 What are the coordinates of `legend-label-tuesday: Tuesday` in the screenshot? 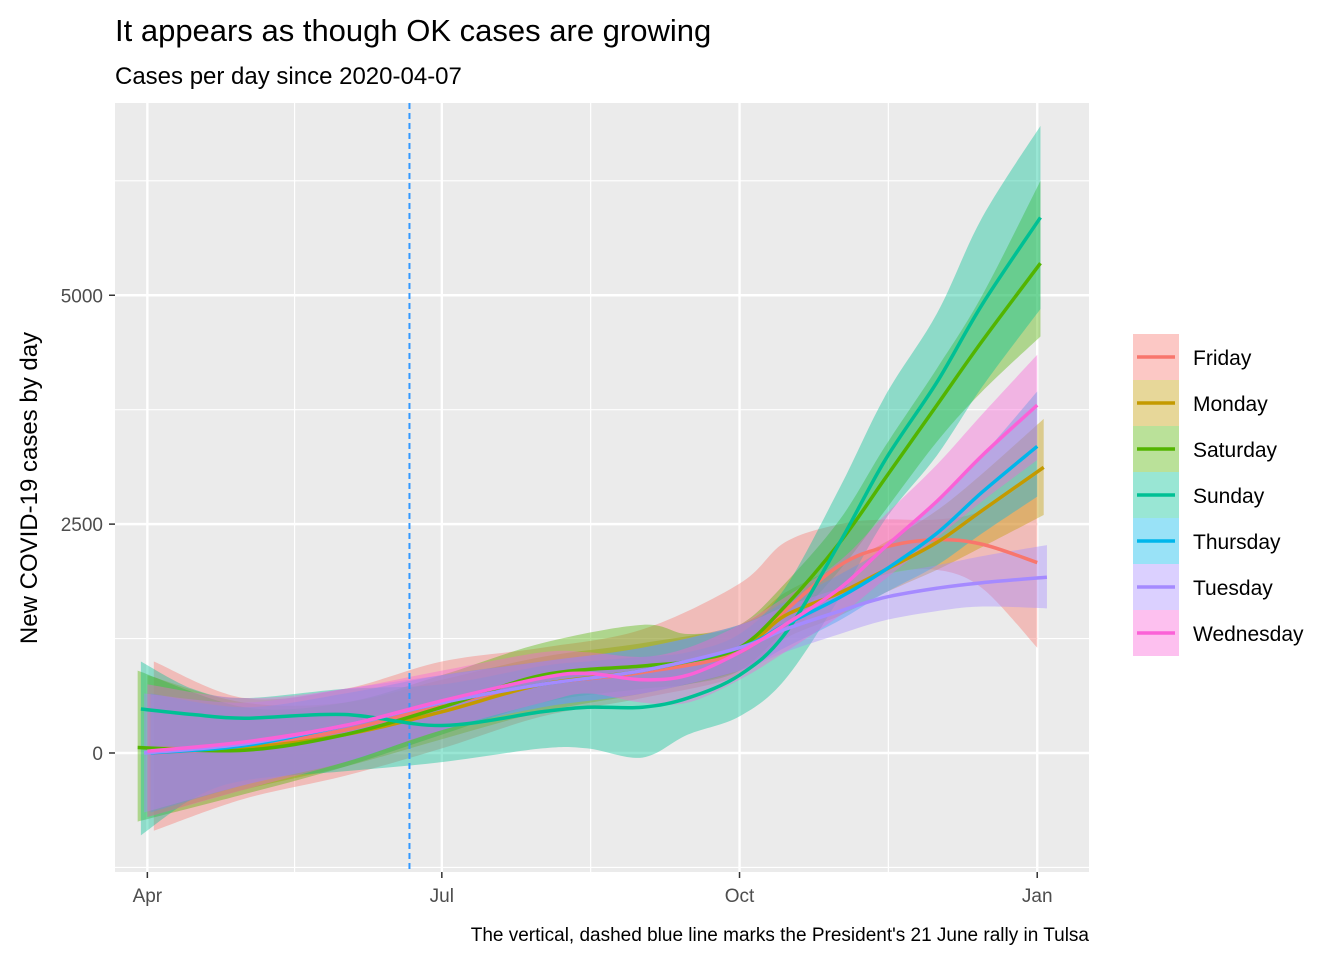 It's located at (1233, 588).